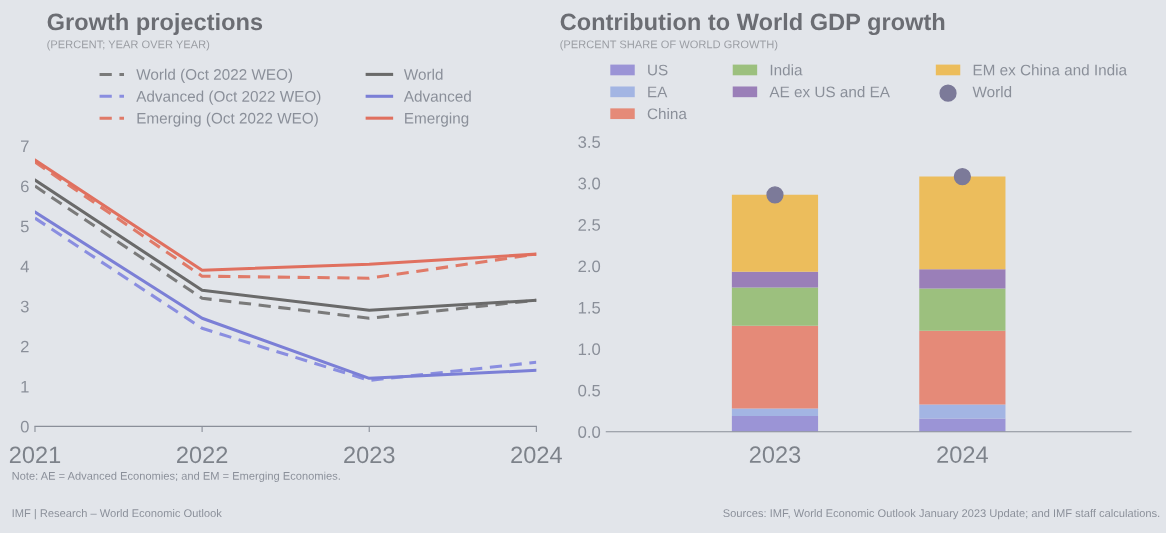 Image resolution: width=1166 pixels, height=533 pixels. Describe the element at coordinates (24, 226) in the screenshot. I see `y-tick-label: 5` at that location.